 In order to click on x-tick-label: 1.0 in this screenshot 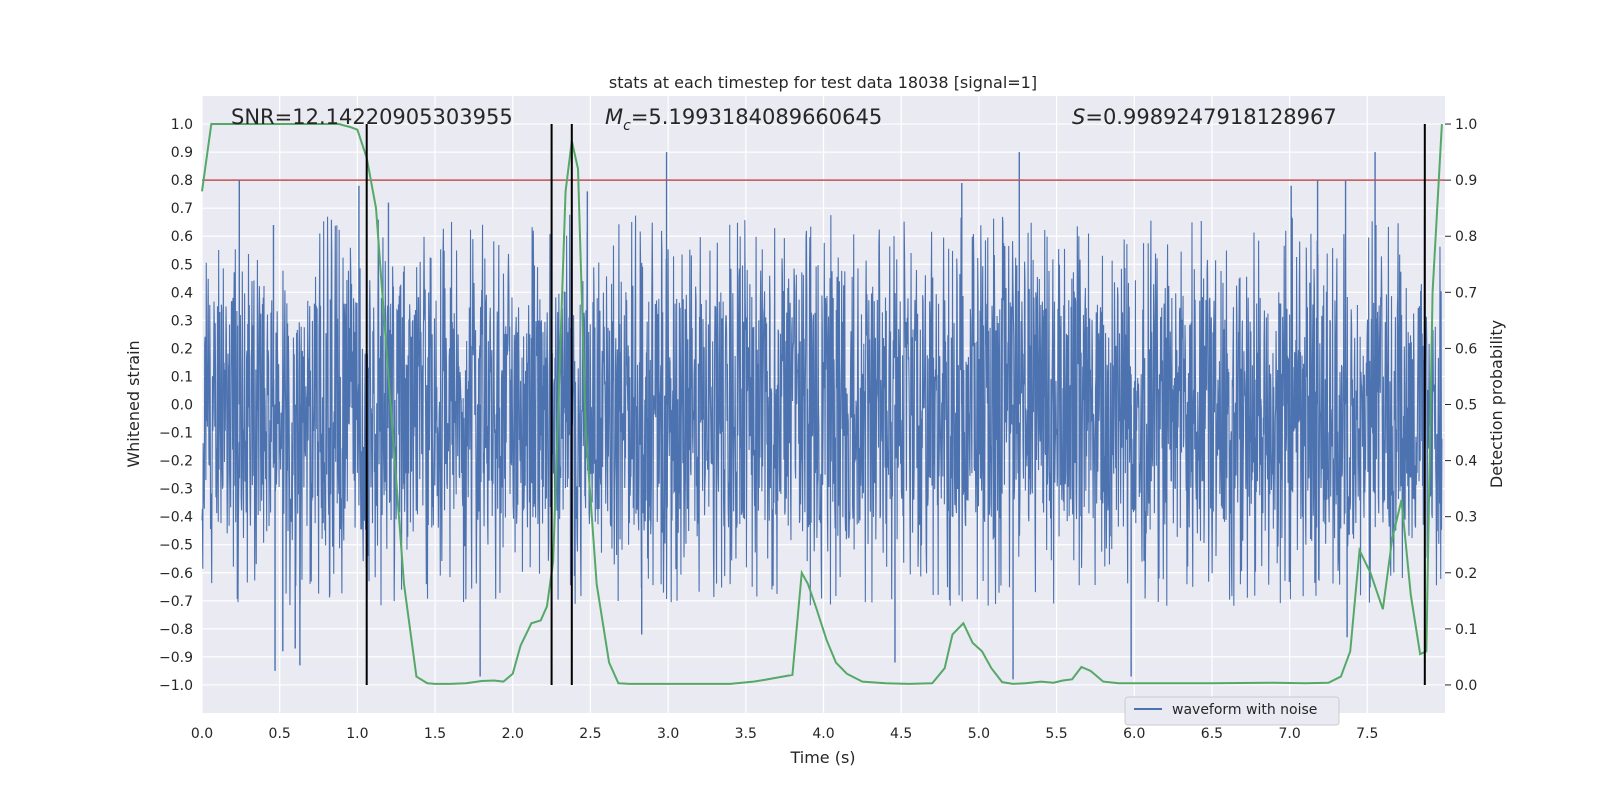, I will do `click(357, 734)`.